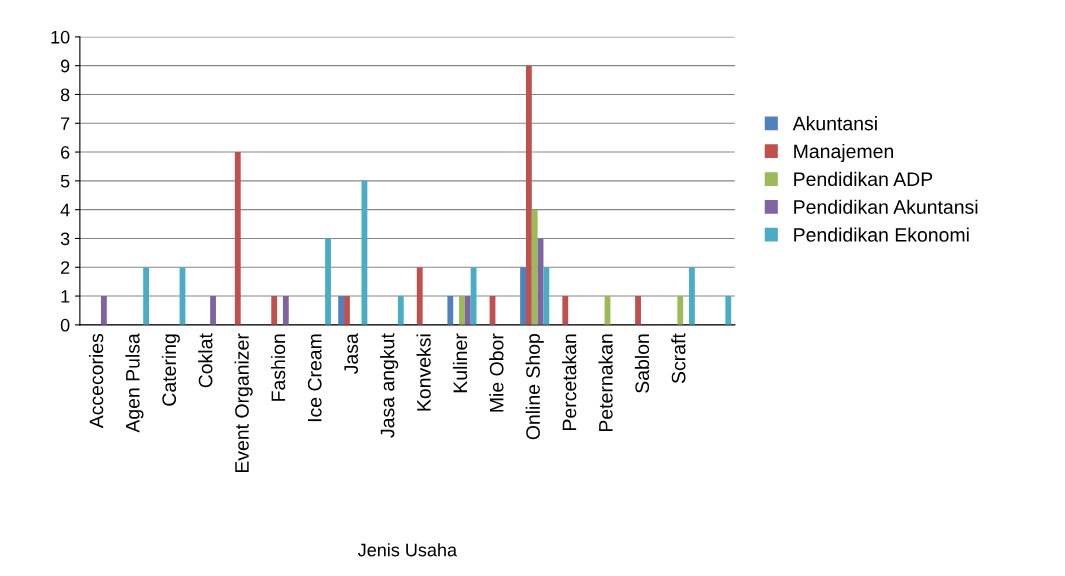 This screenshot has height=576, width=1065. Describe the element at coordinates (863, 179) in the screenshot. I see `legend-label: Pendidikan ADP` at that location.